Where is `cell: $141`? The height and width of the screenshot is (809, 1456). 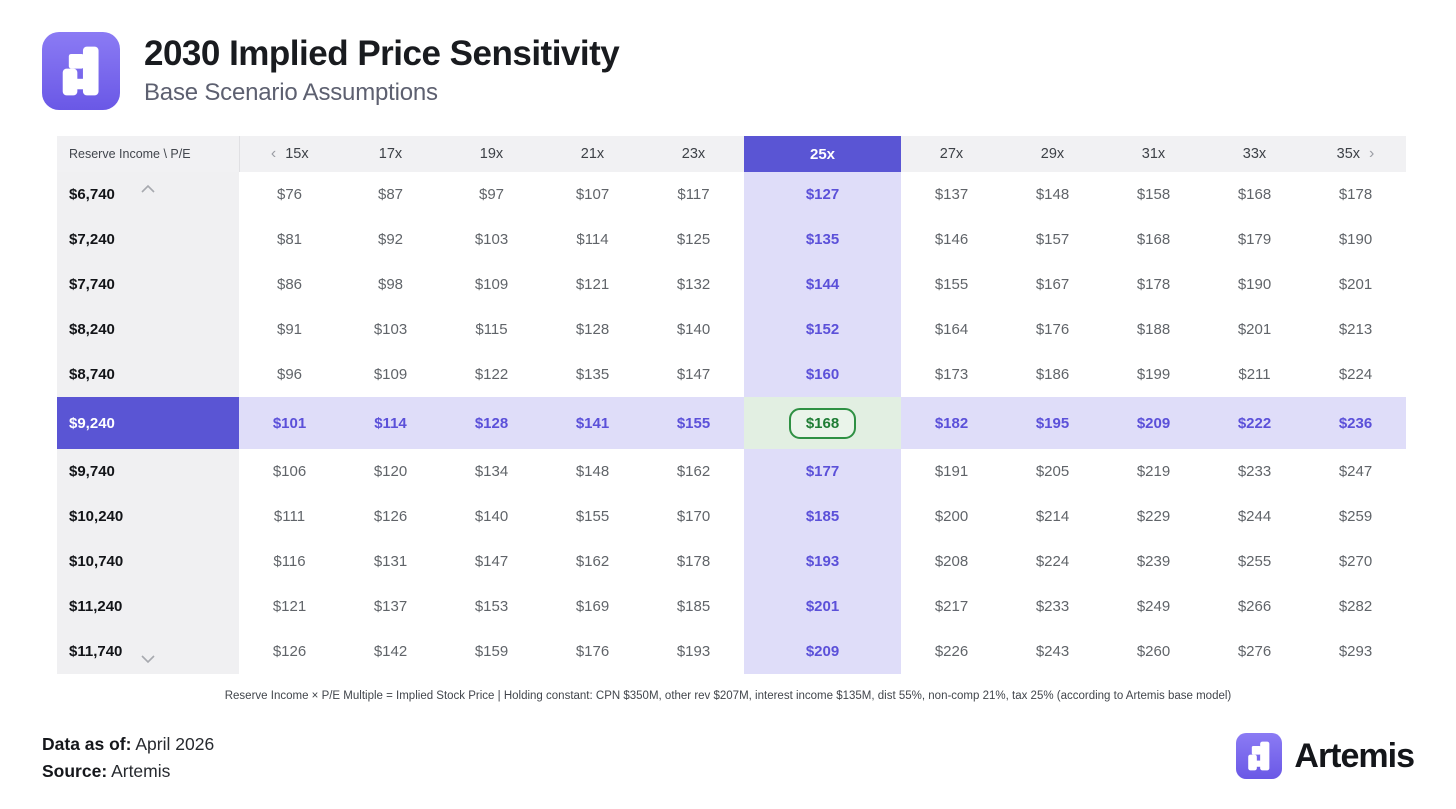 cell: $141 is located at coordinates (592, 423).